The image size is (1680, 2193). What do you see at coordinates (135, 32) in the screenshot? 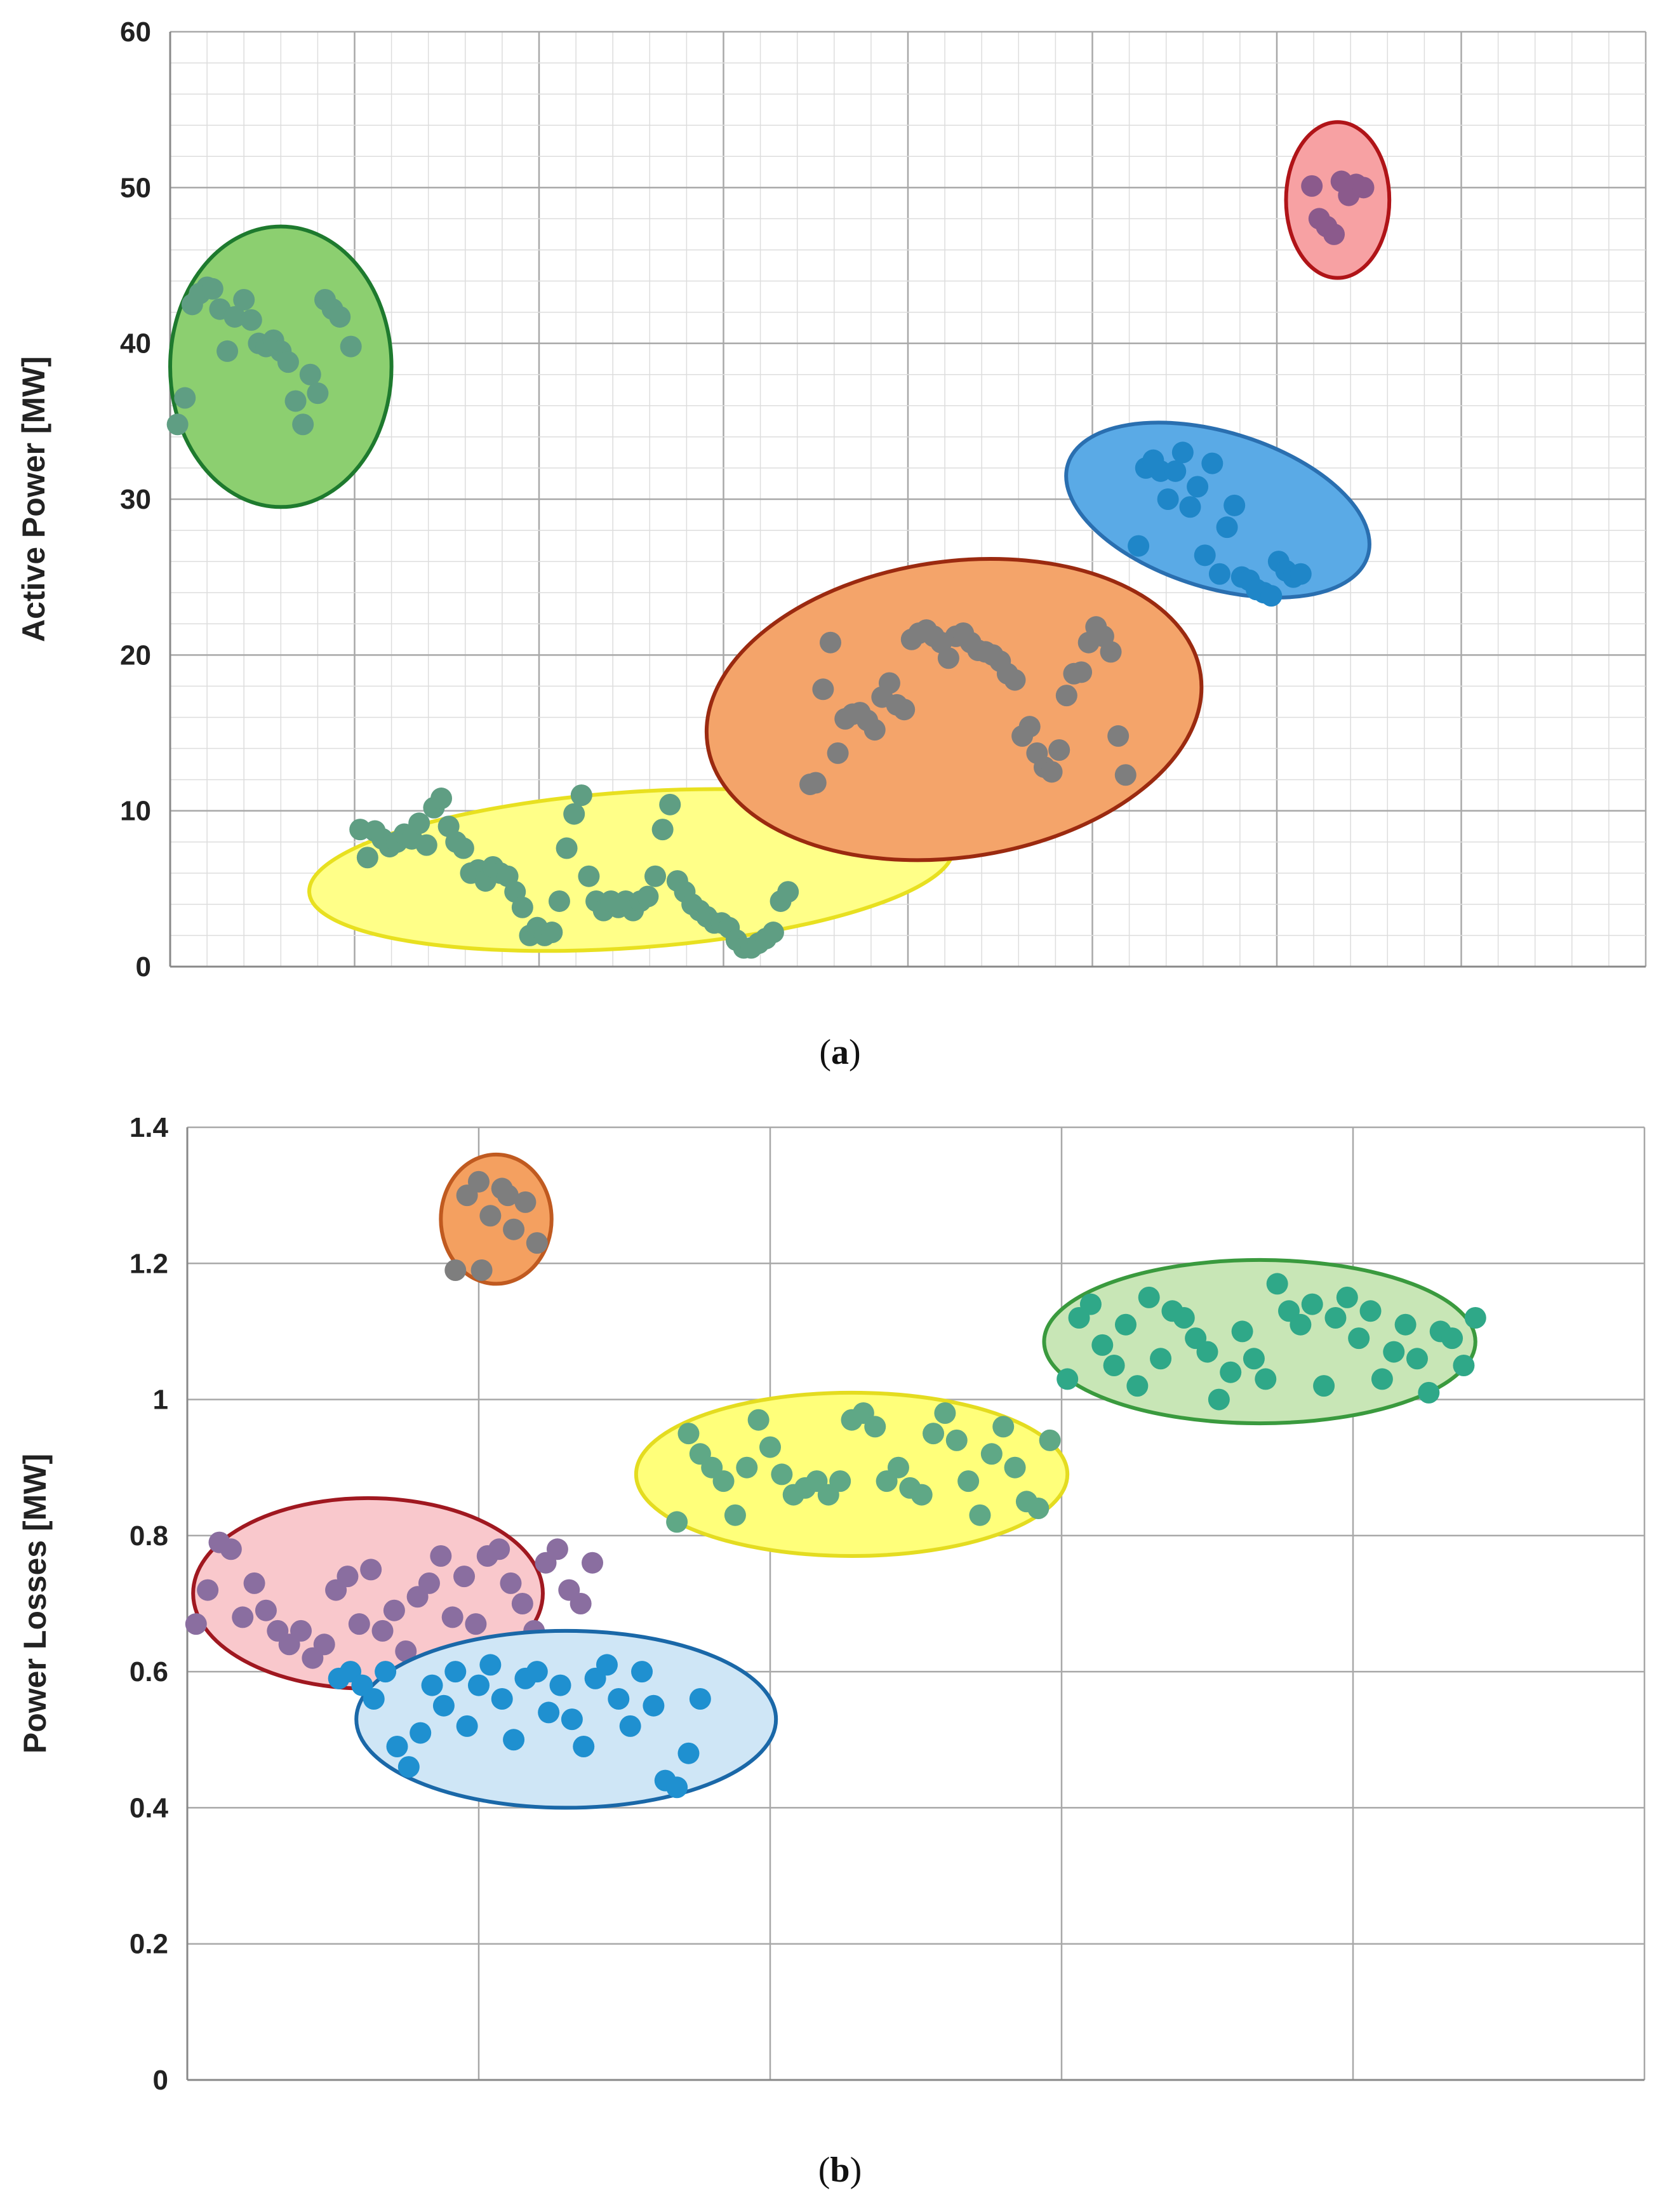
I see `y-tick-label: 60` at bounding box center [135, 32].